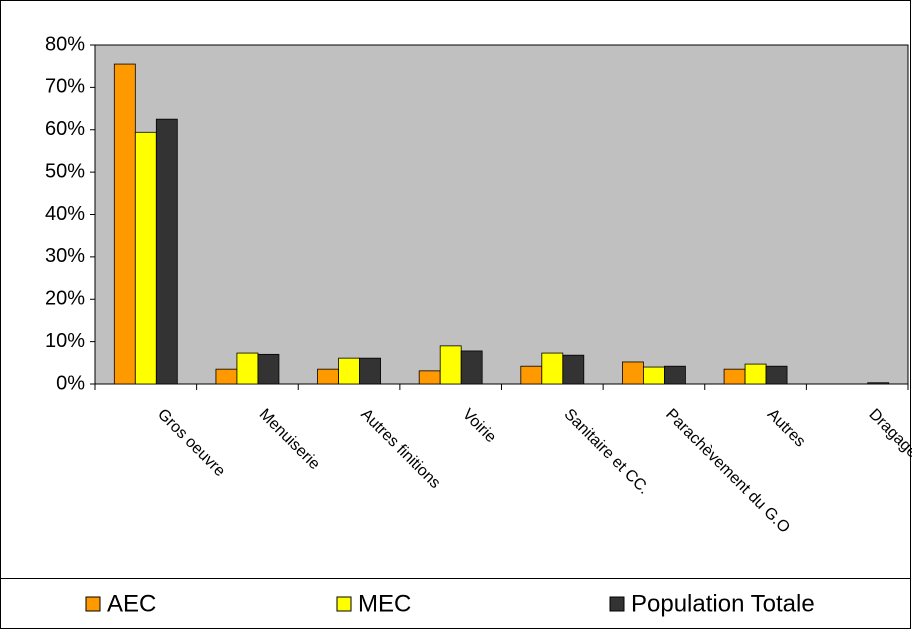  Describe the element at coordinates (65, 129) in the screenshot. I see `y-tick-label: 60%` at that location.